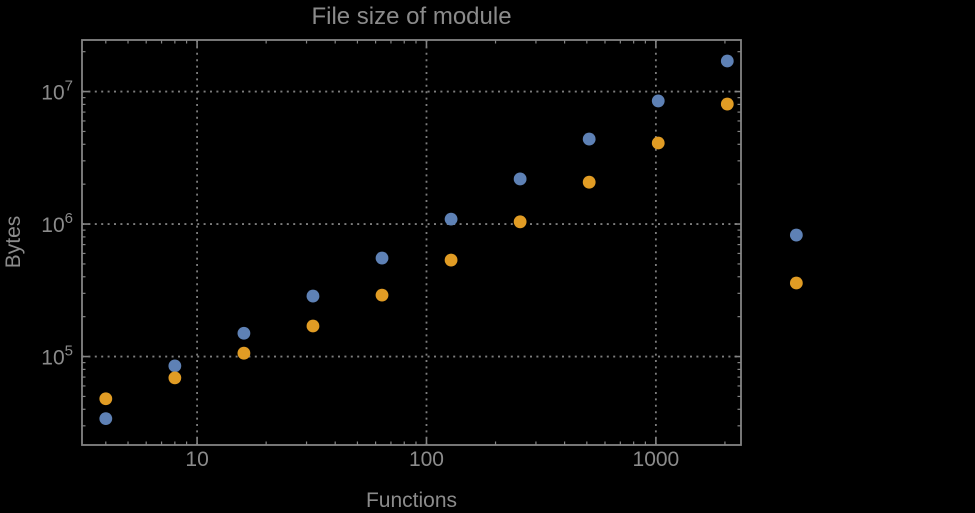 The image size is (975, 513). I want to click on x-tick-label: 100, so click(426, 459).